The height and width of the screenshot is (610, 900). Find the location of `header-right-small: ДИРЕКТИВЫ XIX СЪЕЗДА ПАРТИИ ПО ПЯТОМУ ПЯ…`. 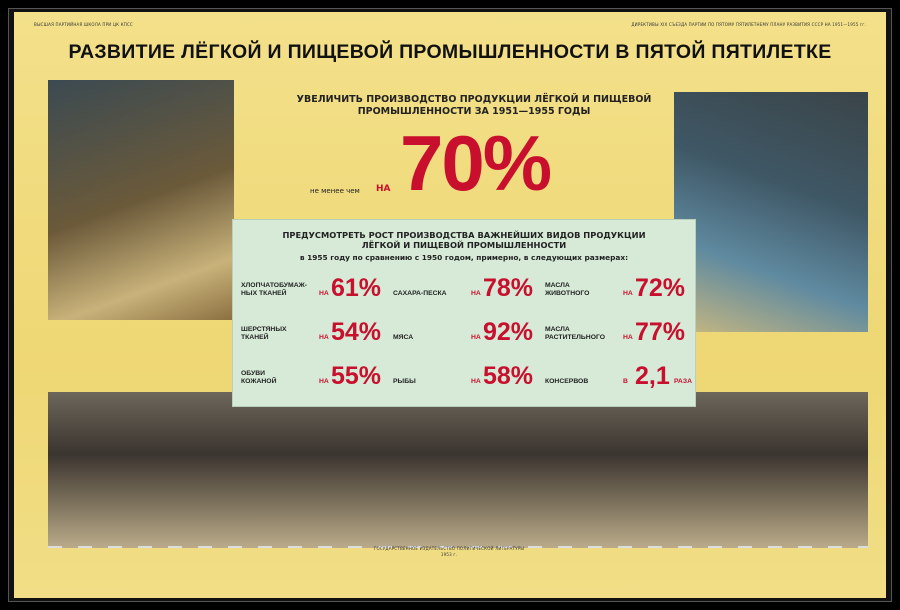

header-right-small: ДИРЕКТИВЫ XIX СЪЕЗДА ПАРТИИ ПО ПЯТОМУ ПЯ… is located at coordinates (748, 24).